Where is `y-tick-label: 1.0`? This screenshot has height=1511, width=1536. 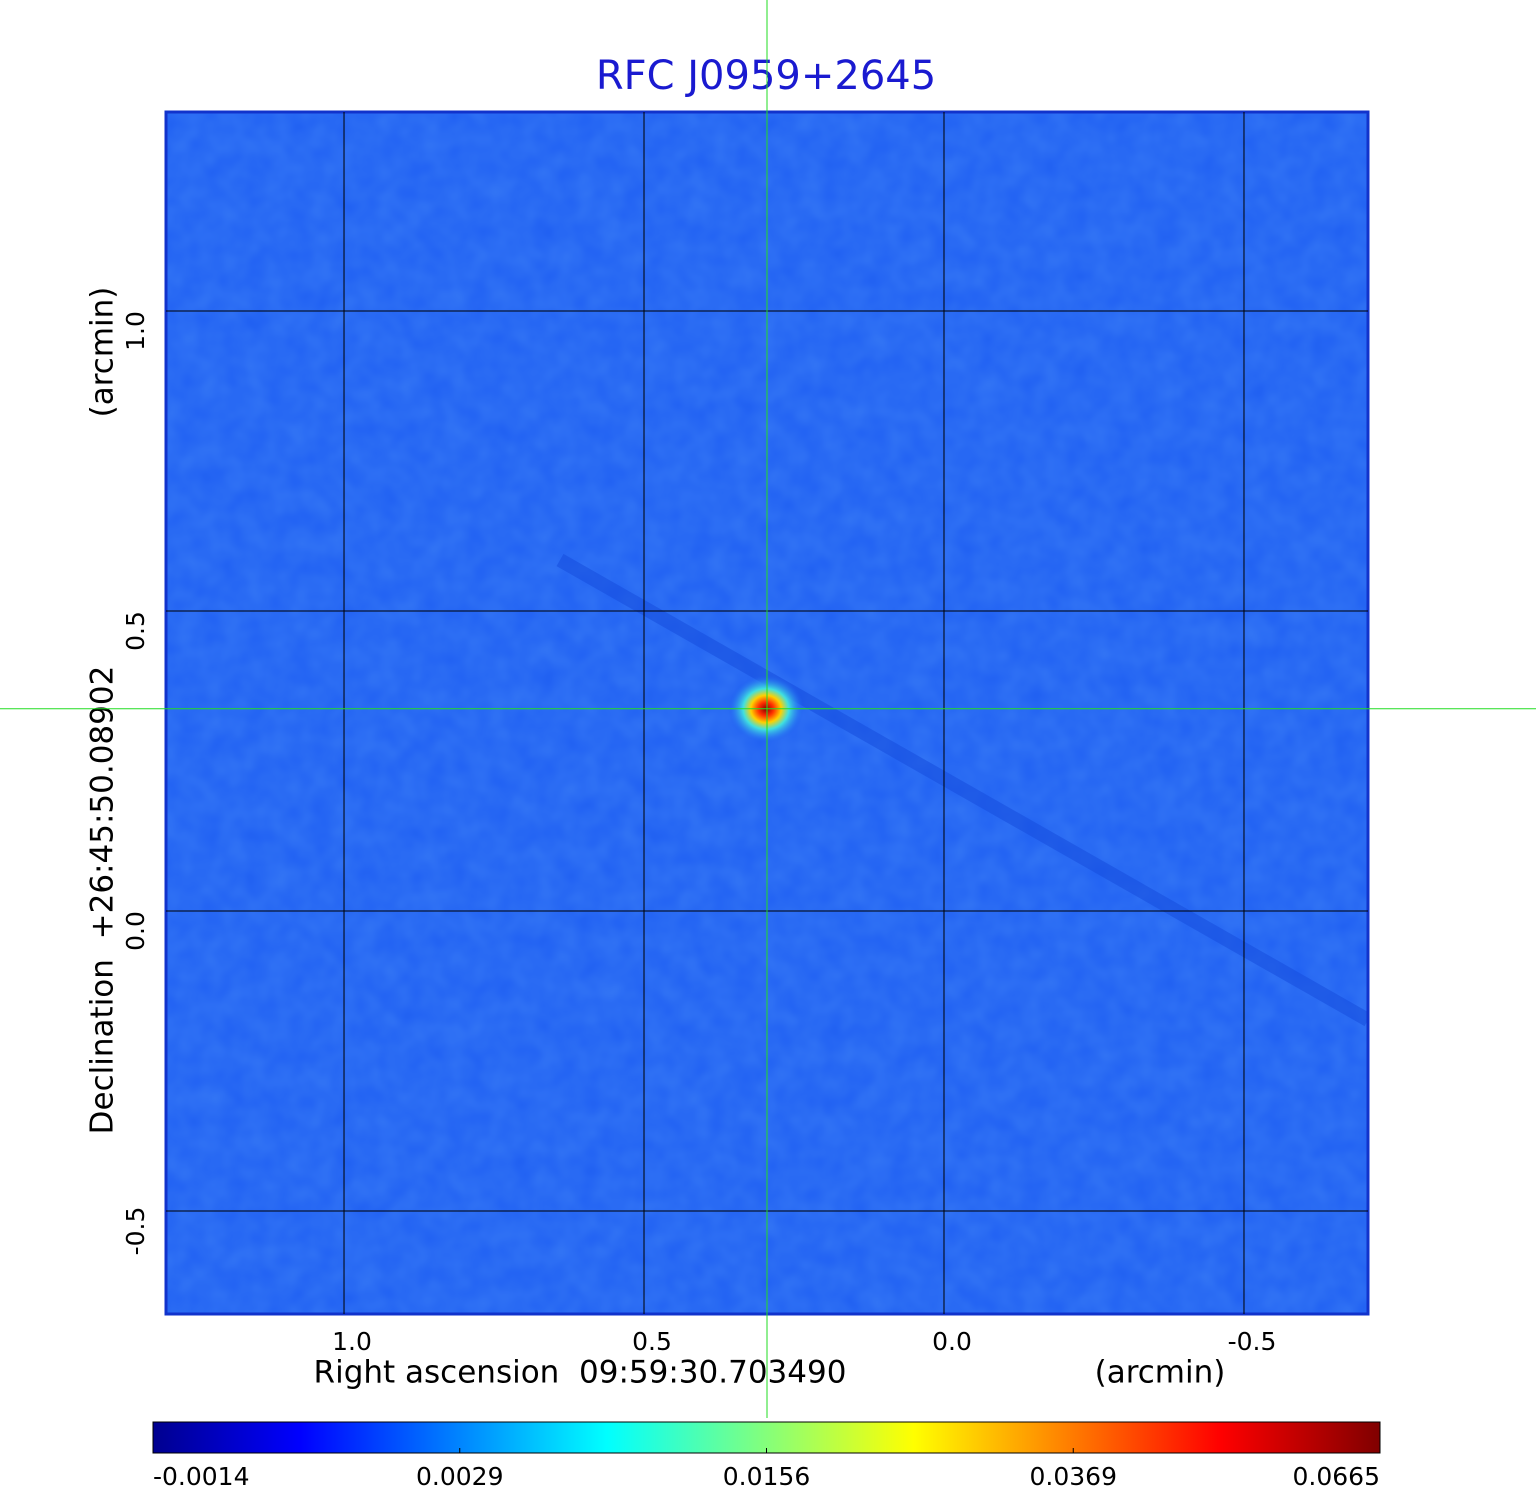
y-tick-label: 1.0 is located at coordinates (135, 331).